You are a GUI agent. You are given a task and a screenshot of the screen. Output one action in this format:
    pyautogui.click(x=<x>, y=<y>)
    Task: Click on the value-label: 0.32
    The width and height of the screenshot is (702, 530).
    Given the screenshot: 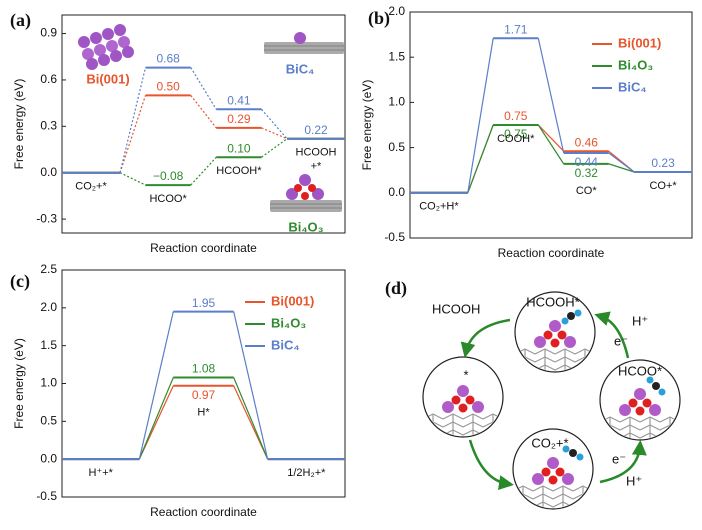 What is the action you would take?
    pyautogui.click(x=587, y=173)
    